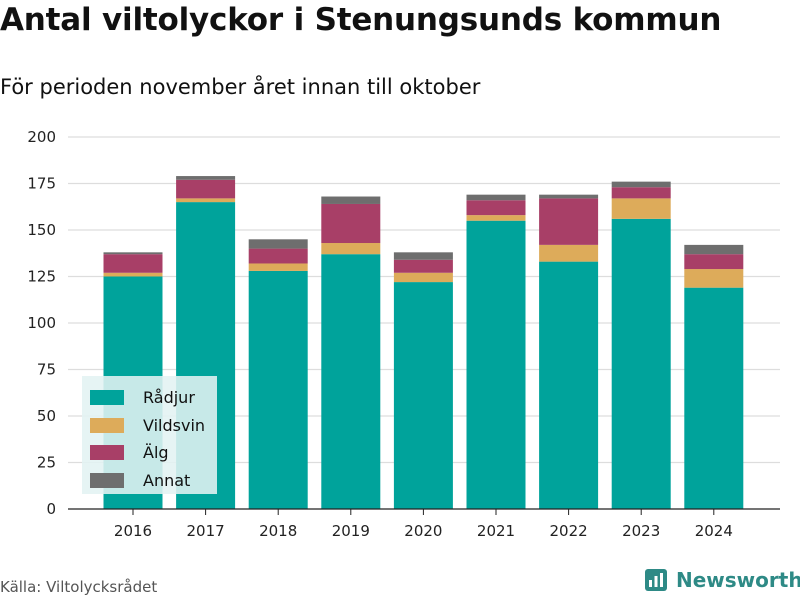  Describe the element at coordinates (278, 267) in the screenshot. I see `bar-segment-vildsvin-2018` at that location.